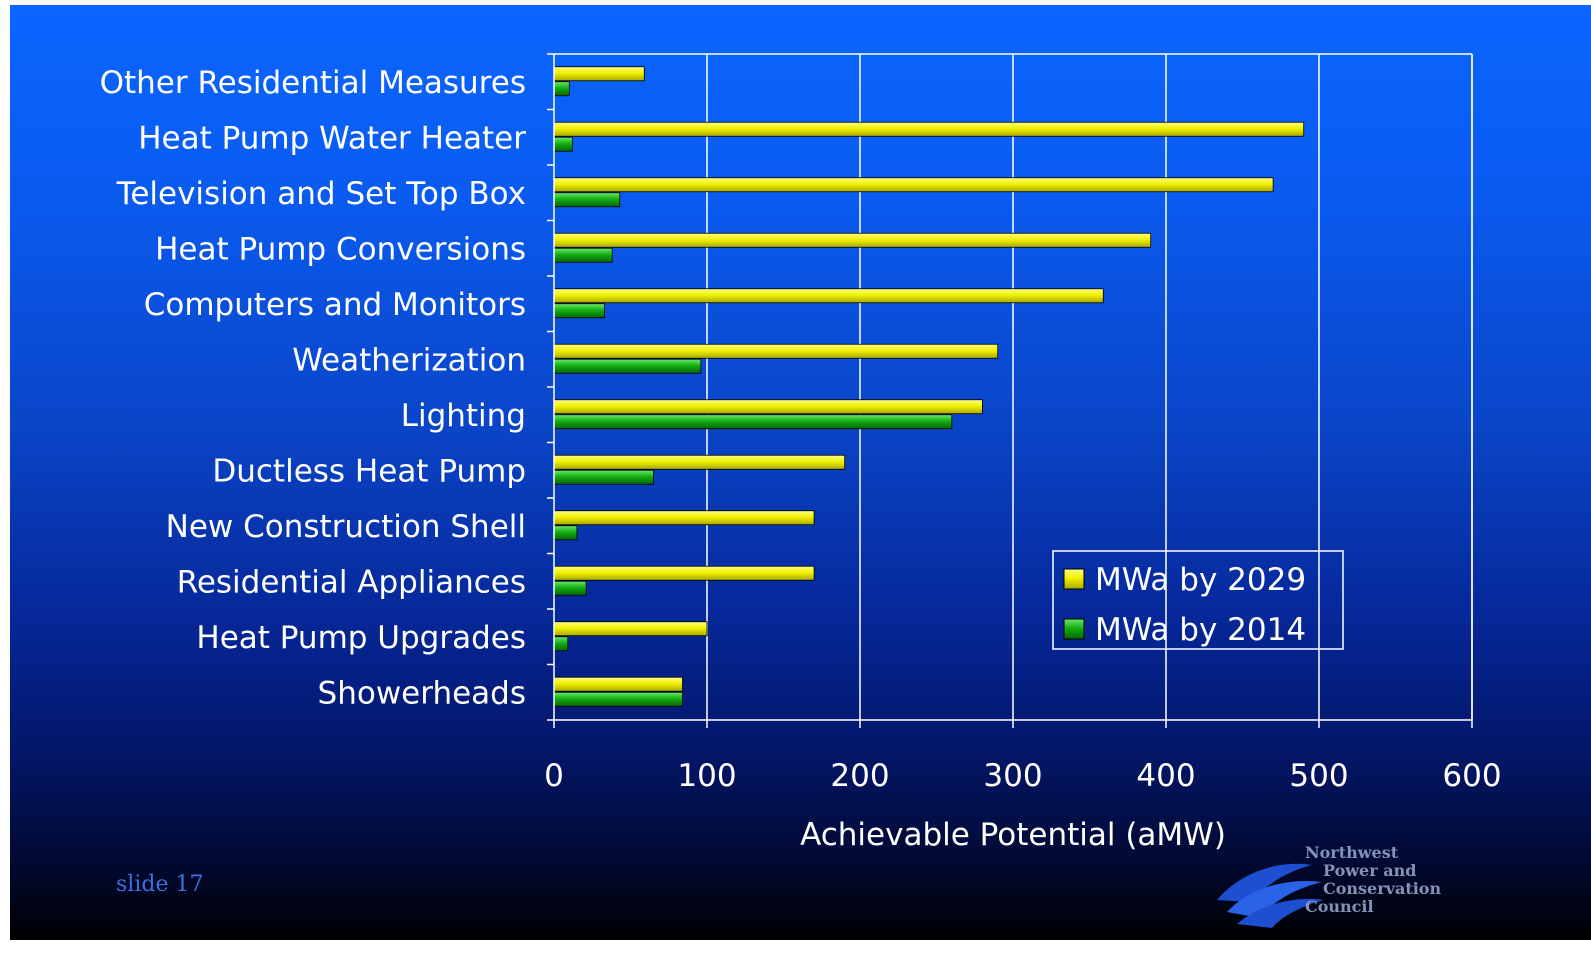 The height and width of the screenshot is (953, 1591). Describe the element at coordinates (1373, 879) in the screenshot. I see `council-logo-text: Northwest Power and Conservation Council` at that location.